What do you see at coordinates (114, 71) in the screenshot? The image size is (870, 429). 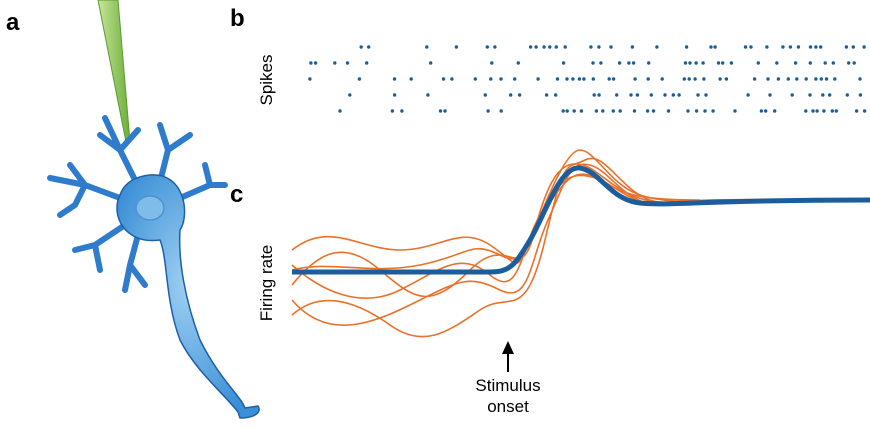 I see `pipette` at bounding box center [114, 71].